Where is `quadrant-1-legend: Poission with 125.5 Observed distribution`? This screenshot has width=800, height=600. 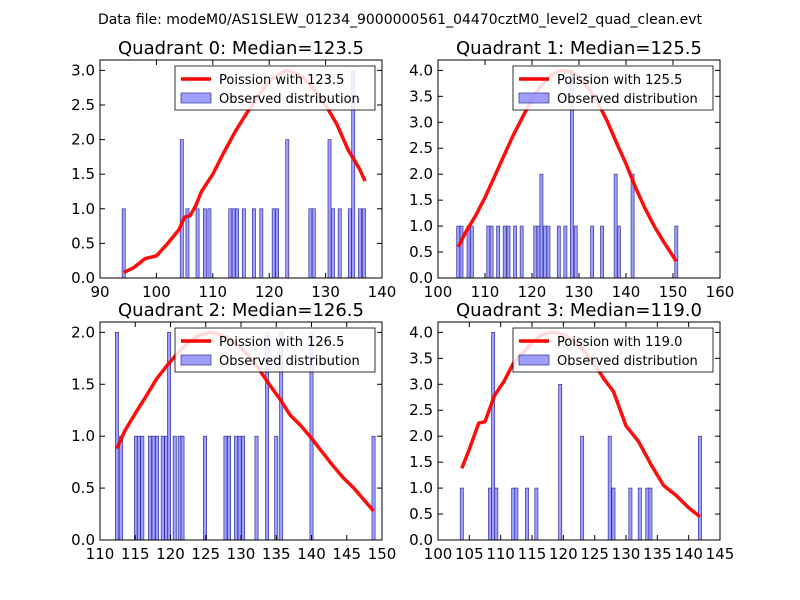 quadrant-1-legend: Poission with 125.5 Observed distribution is located at coordinates (613, 88).